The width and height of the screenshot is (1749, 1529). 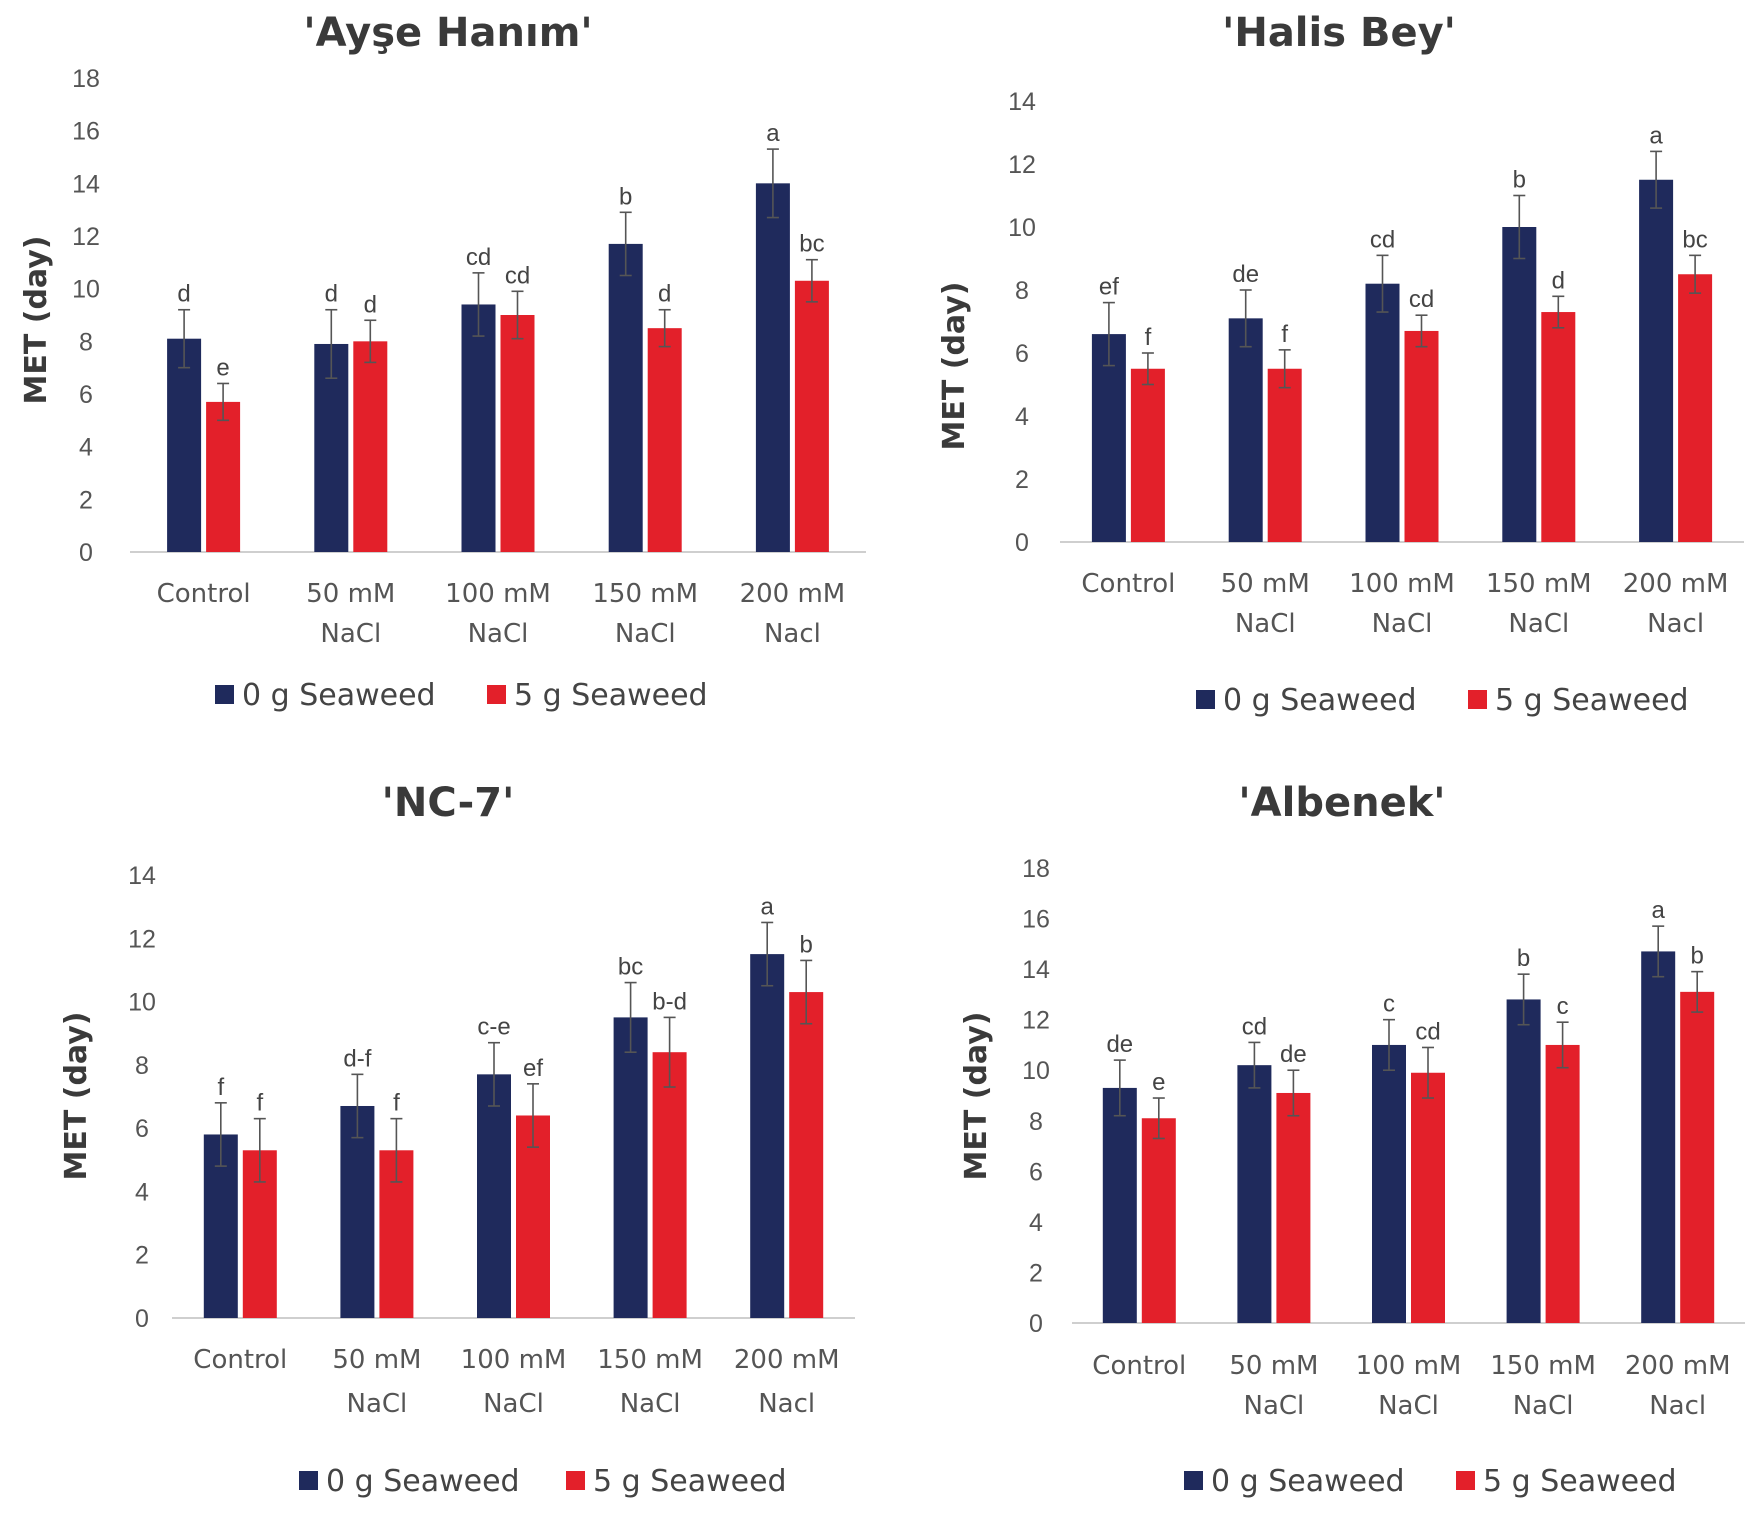 What do you see at coordinates (1539, 584) in the screenshot?
I see `x-tick-label: 150 mM` at bounding box center [1539, 584].